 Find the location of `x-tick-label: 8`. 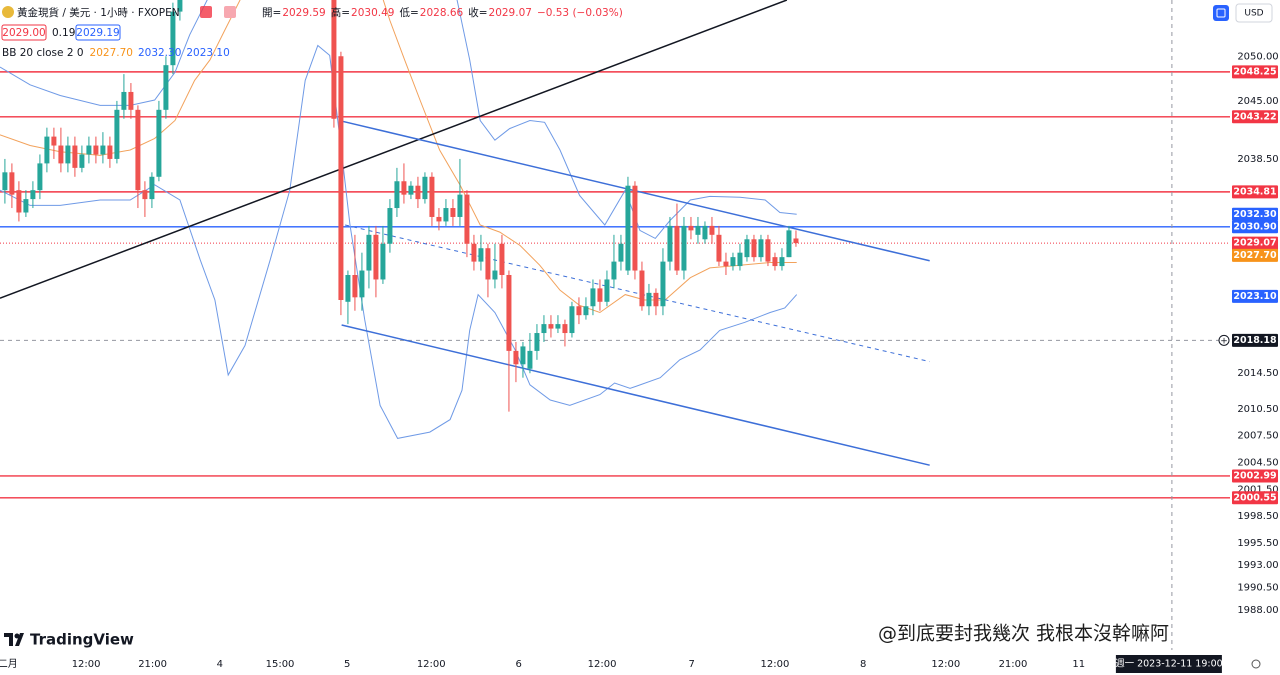

x-tick-label: 8 is located at coordinates (863, 664).